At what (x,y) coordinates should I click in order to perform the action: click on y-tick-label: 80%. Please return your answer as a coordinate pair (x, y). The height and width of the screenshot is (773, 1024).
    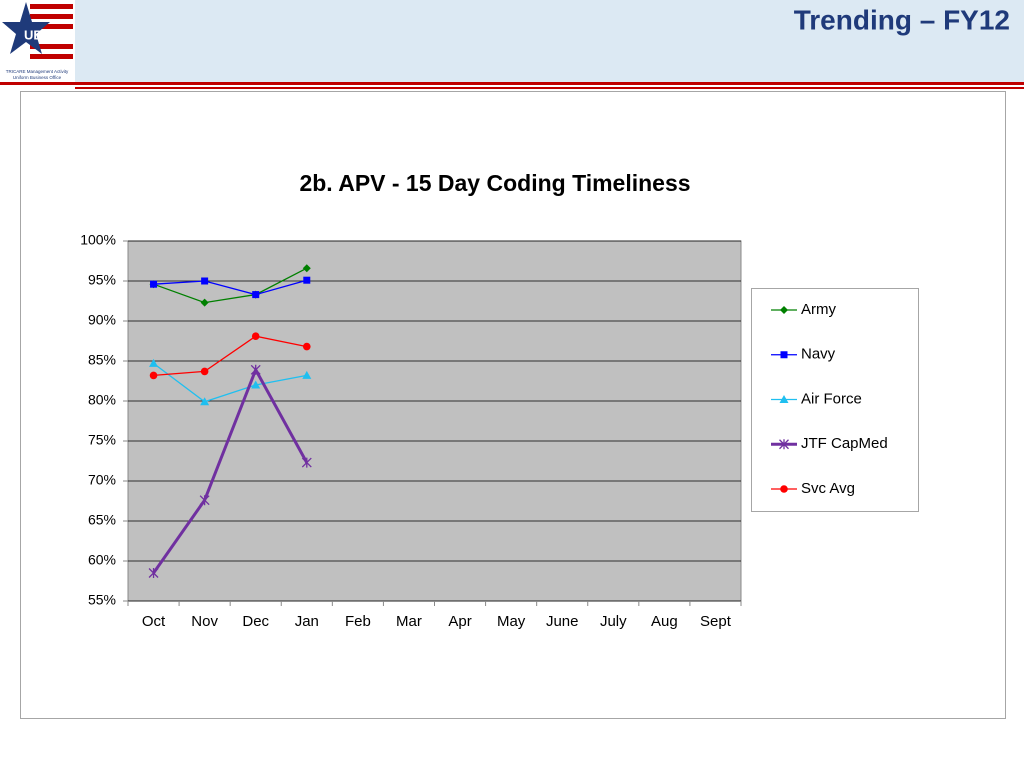
    Looking at the image, I should click on (102, 400).